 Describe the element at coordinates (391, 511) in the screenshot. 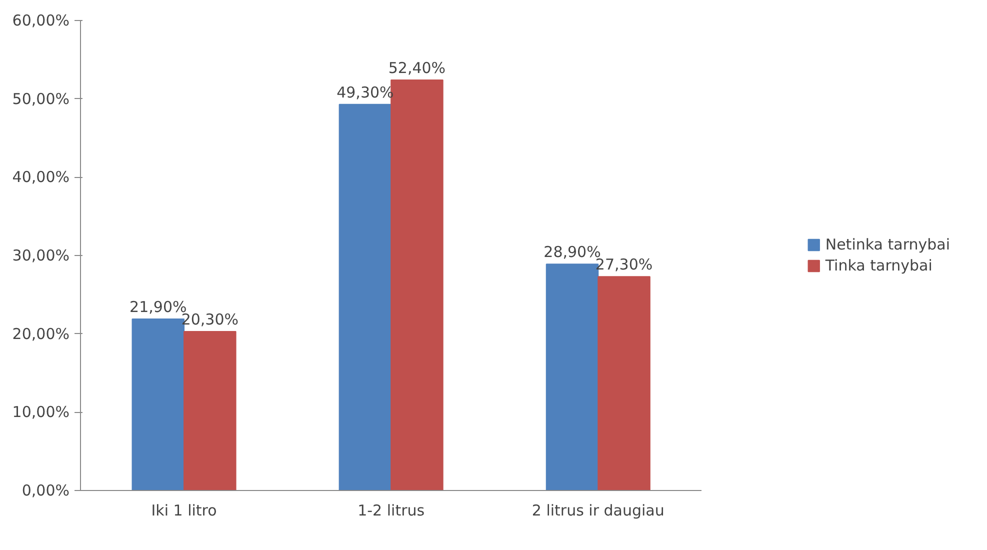

I see `x-tick-label: 1-2 litrus` at that location.